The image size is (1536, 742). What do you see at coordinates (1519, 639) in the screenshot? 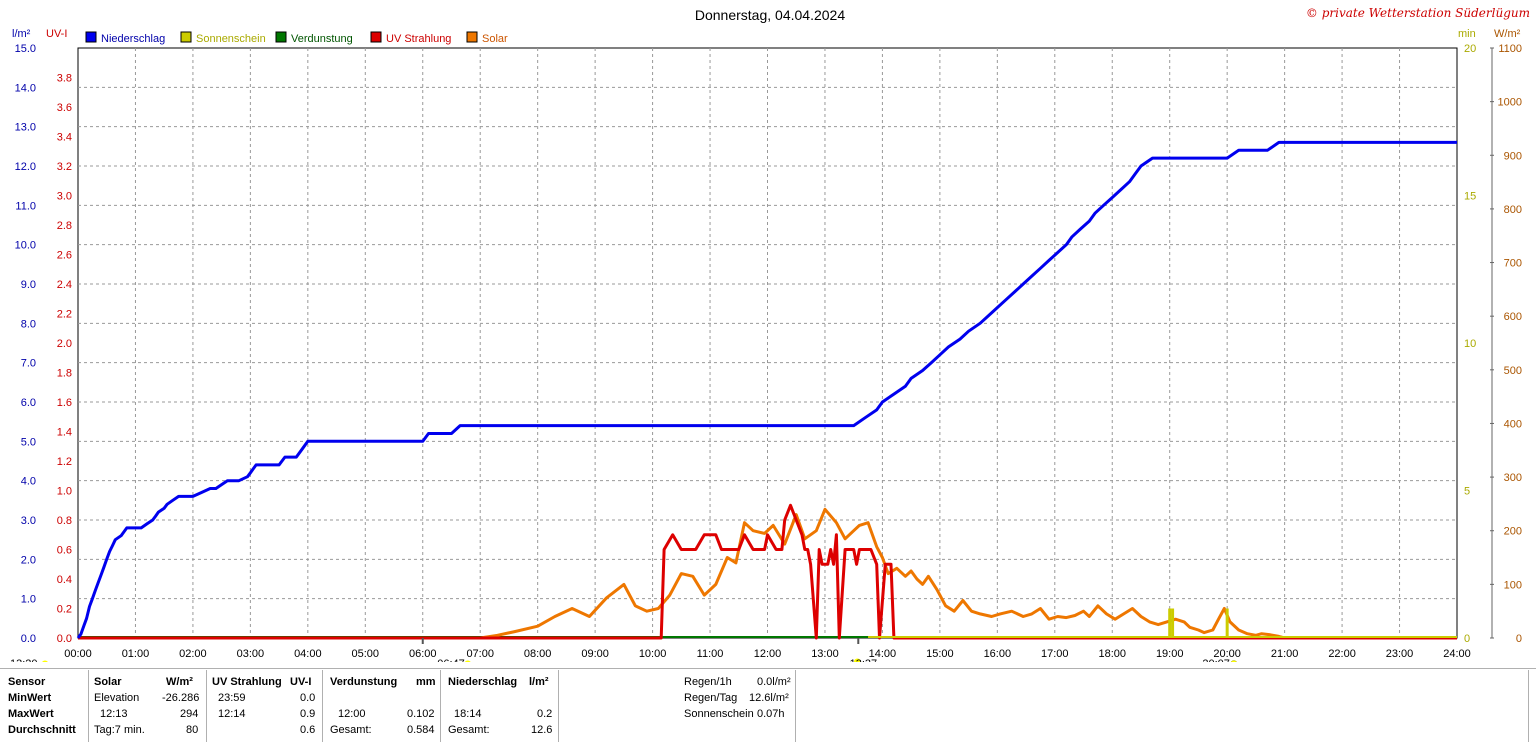
I see `solar-axis-tick: 0` at bounding box center [1519, 639].